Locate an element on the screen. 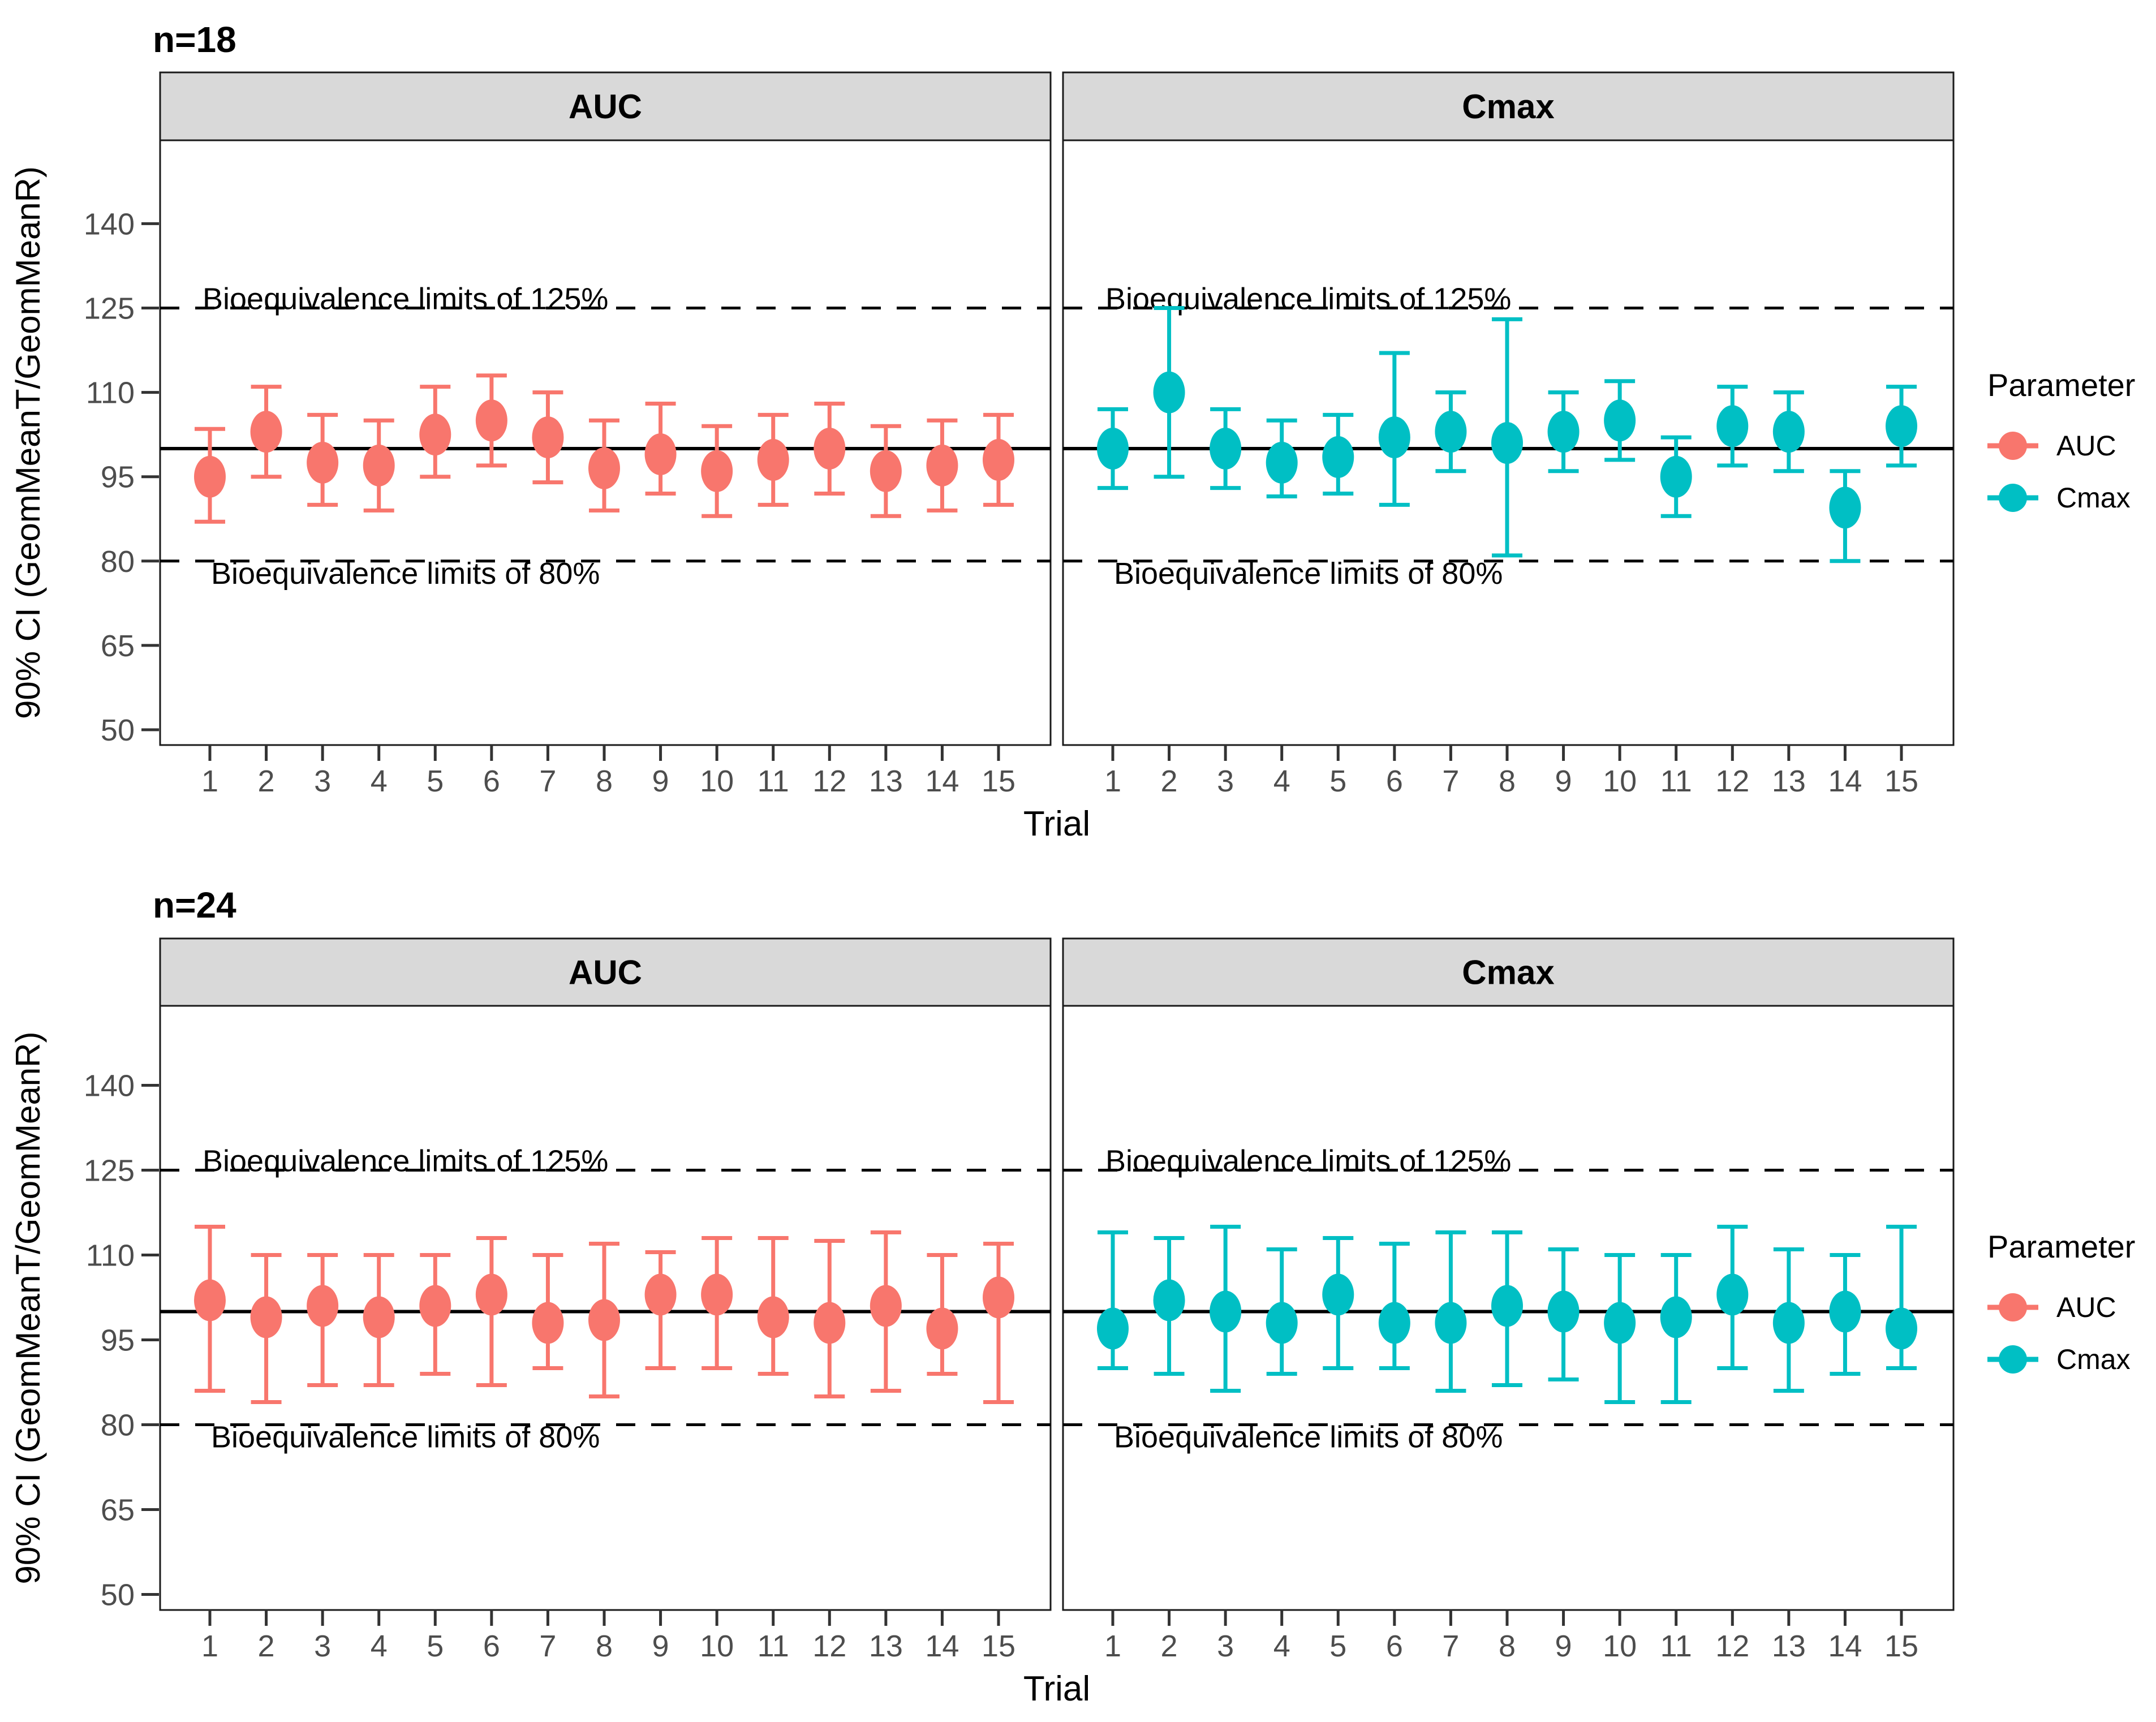 The width and height of the screenshot is (2156, 1722). lower-limit-annotation: Bioequivalence limits of 80% is located at coordinates (405, 574).